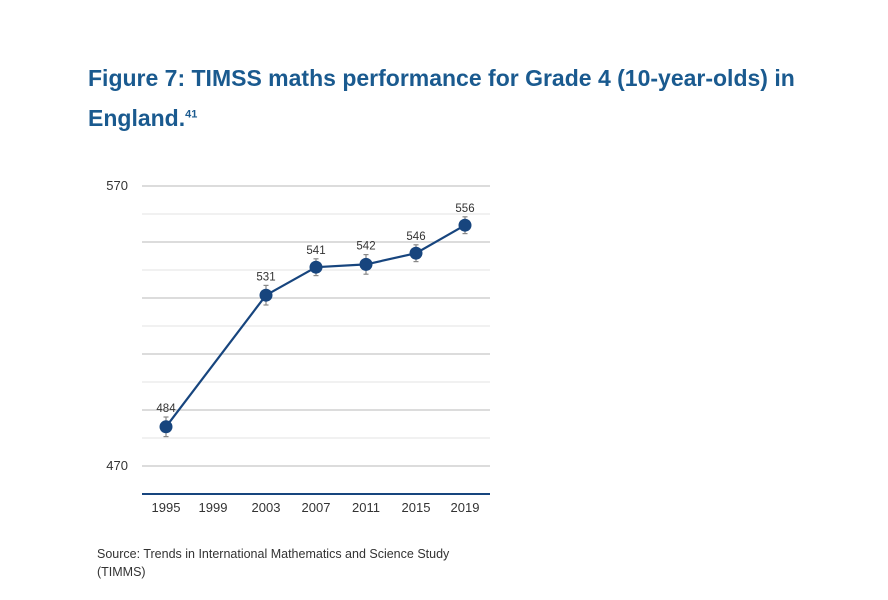 The width and height of the screenshot is (888, 600). What do you see at coordinates (117, 185) in the screenshot?
I see `y-tick-label: 570` at bounding box center [117, 185].